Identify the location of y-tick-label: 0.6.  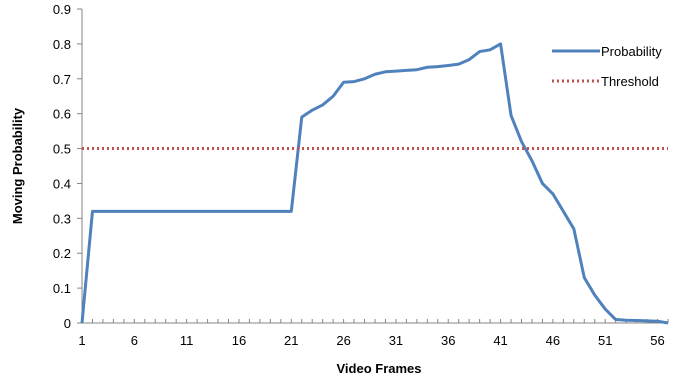
(62, 114).